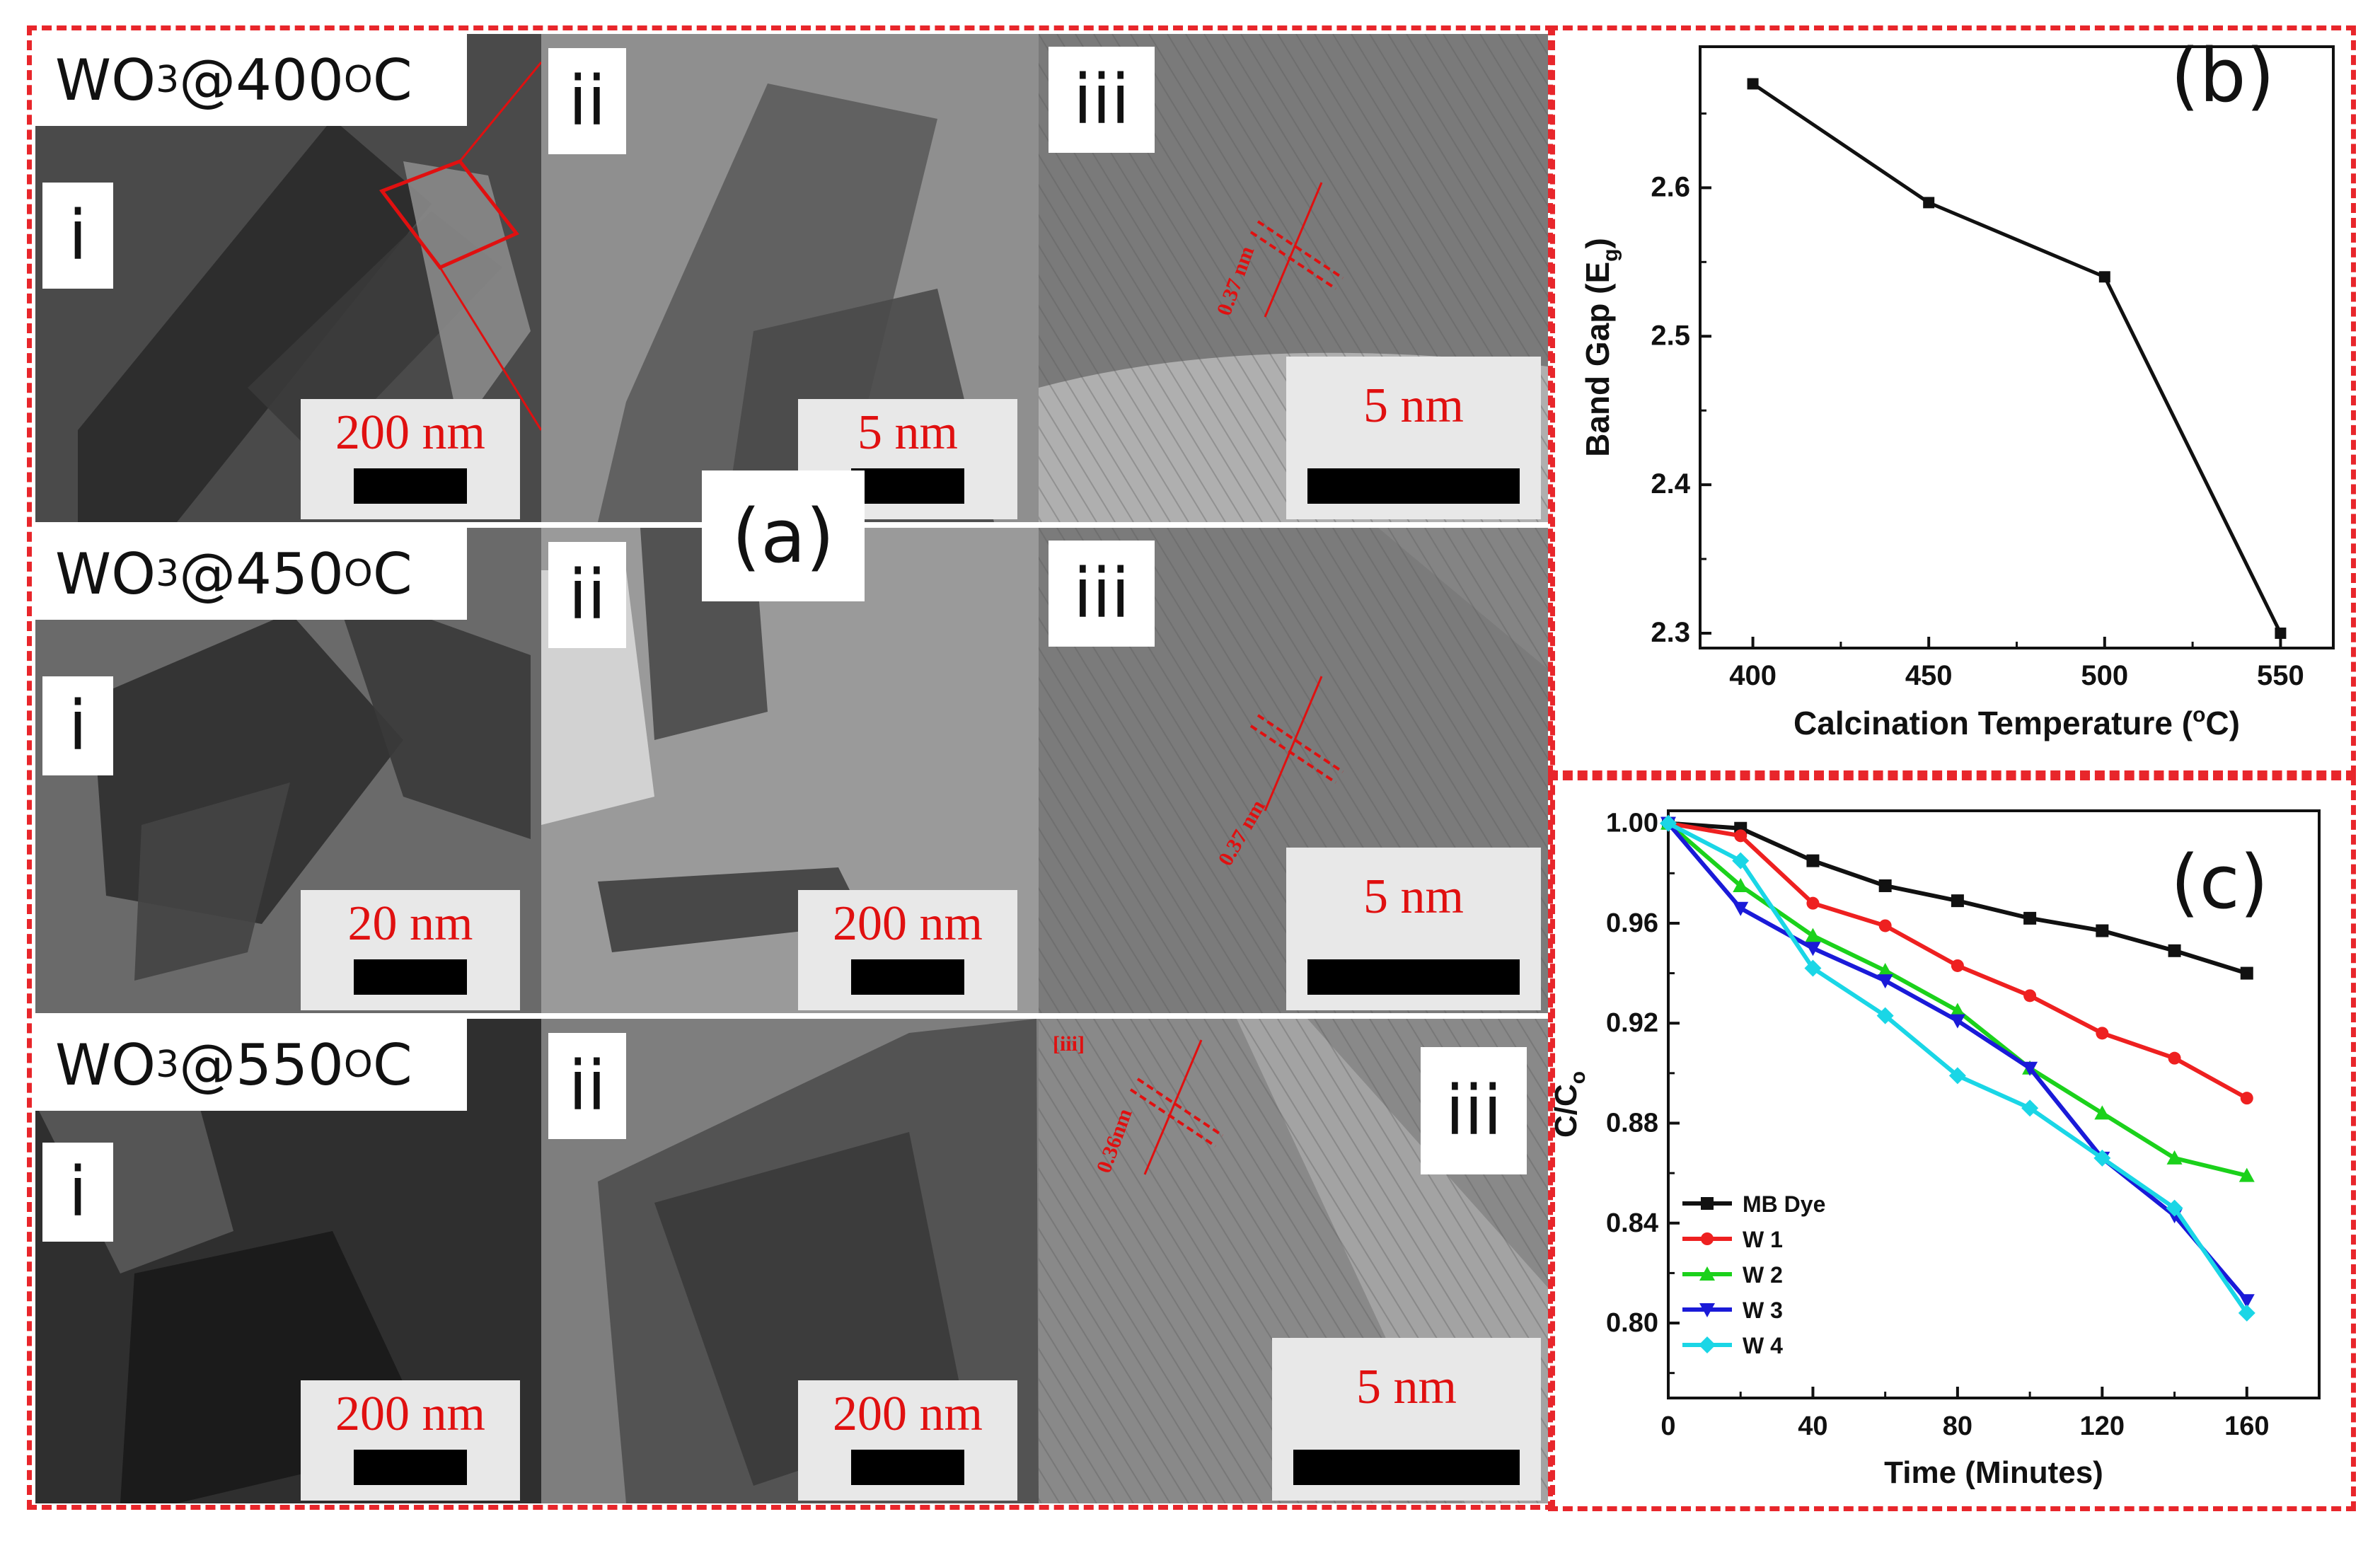 This screenshot has height=1548, width=2380. What do you see at coordinates (2104, 675) in the screenshot?
I see `x-tick-label: 500` at bounding box center [2104, 675].